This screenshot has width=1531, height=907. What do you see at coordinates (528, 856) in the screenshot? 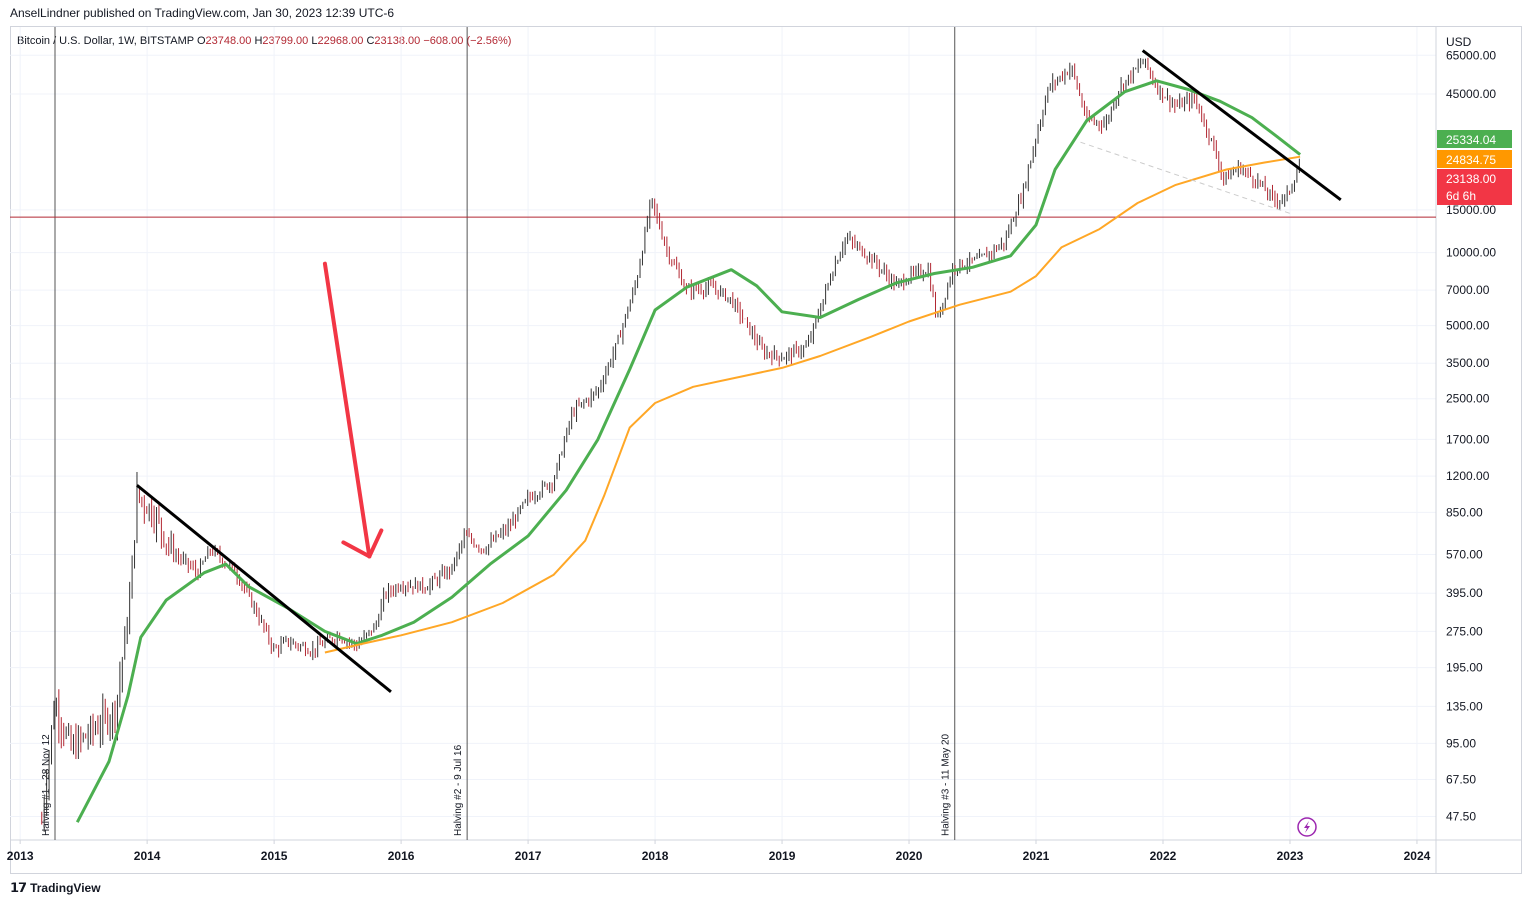
I see `time-tick-label: 2017` at bounding box center [528, 856].